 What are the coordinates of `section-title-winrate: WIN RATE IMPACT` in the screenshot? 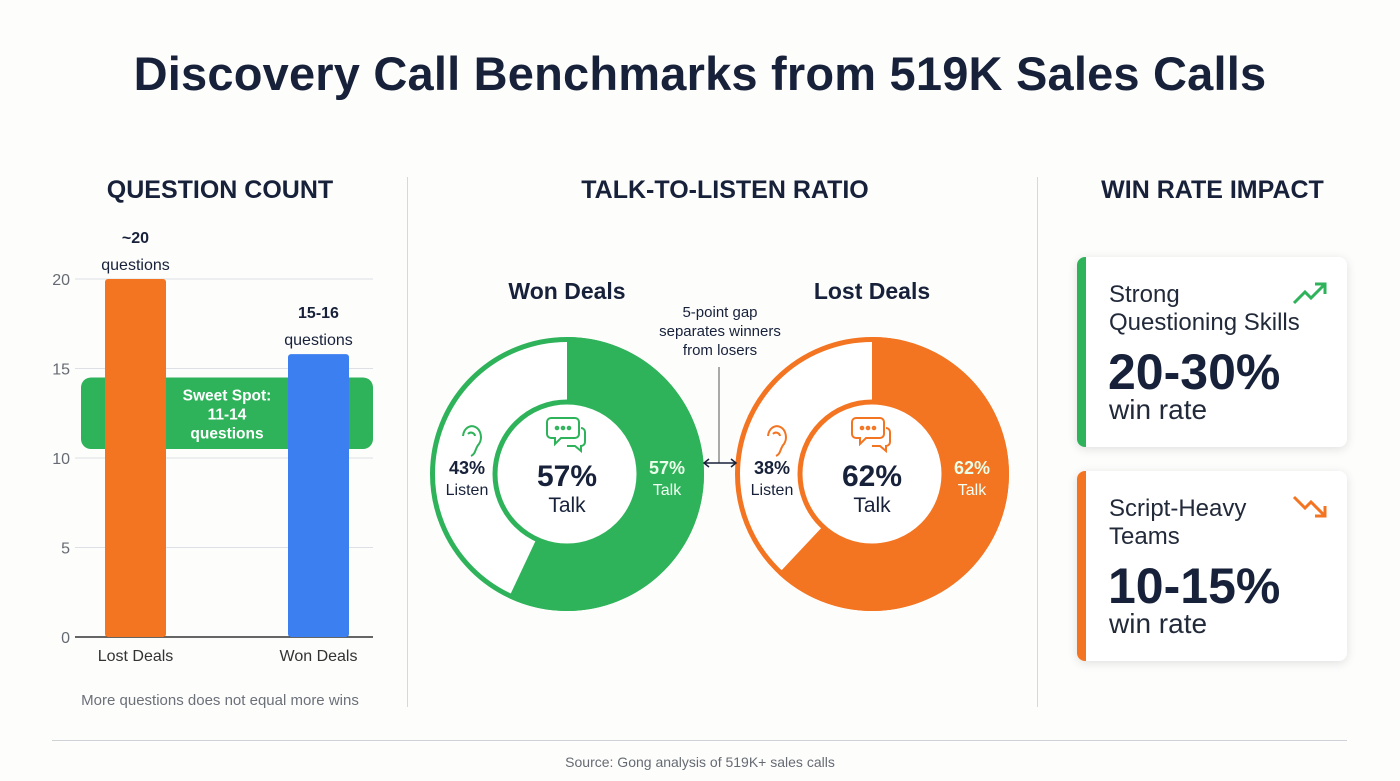 It's located at (1212, 190).